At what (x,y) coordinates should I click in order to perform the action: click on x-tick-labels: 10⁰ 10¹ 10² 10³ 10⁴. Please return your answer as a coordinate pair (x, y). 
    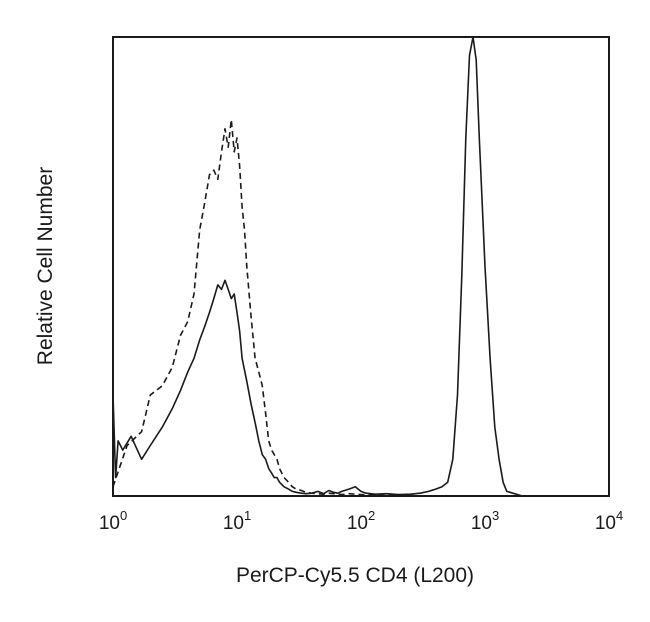
    Looking at the image, I should click on (361, 521).